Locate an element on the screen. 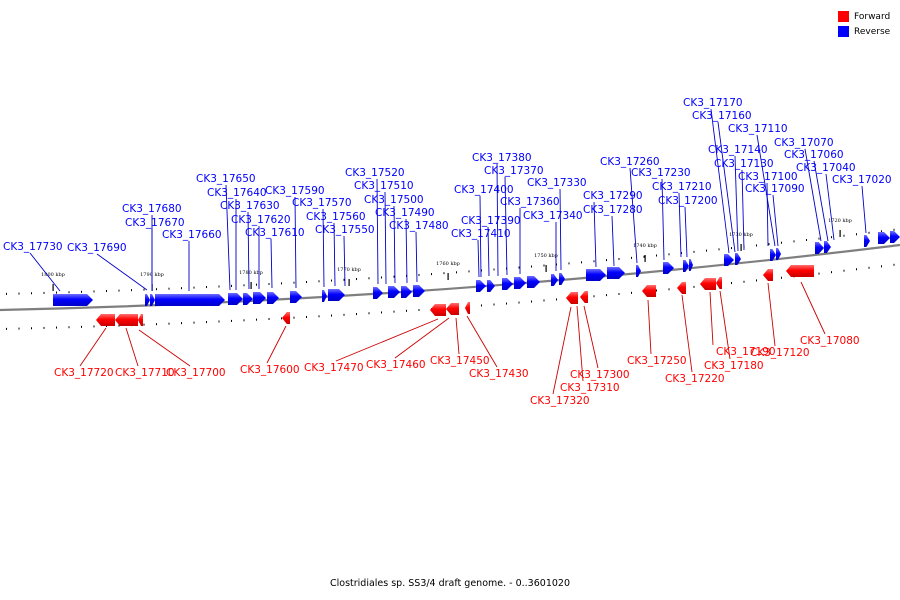  gene-label-ck3-17490: CK3_17490 is located at coordinates (405, 213).